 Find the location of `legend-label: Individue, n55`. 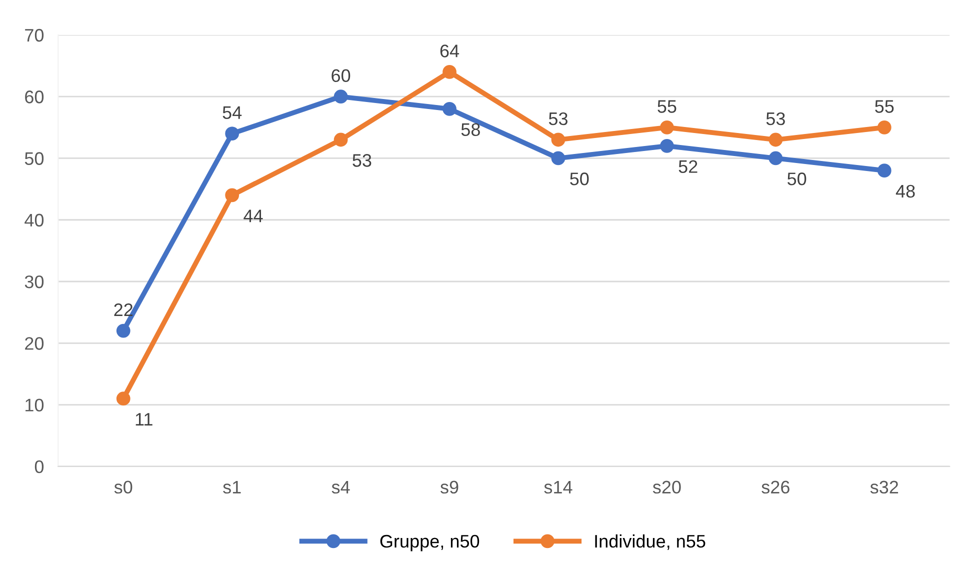

legend-label: Individue, n55 is located at coordinates (650, 542).